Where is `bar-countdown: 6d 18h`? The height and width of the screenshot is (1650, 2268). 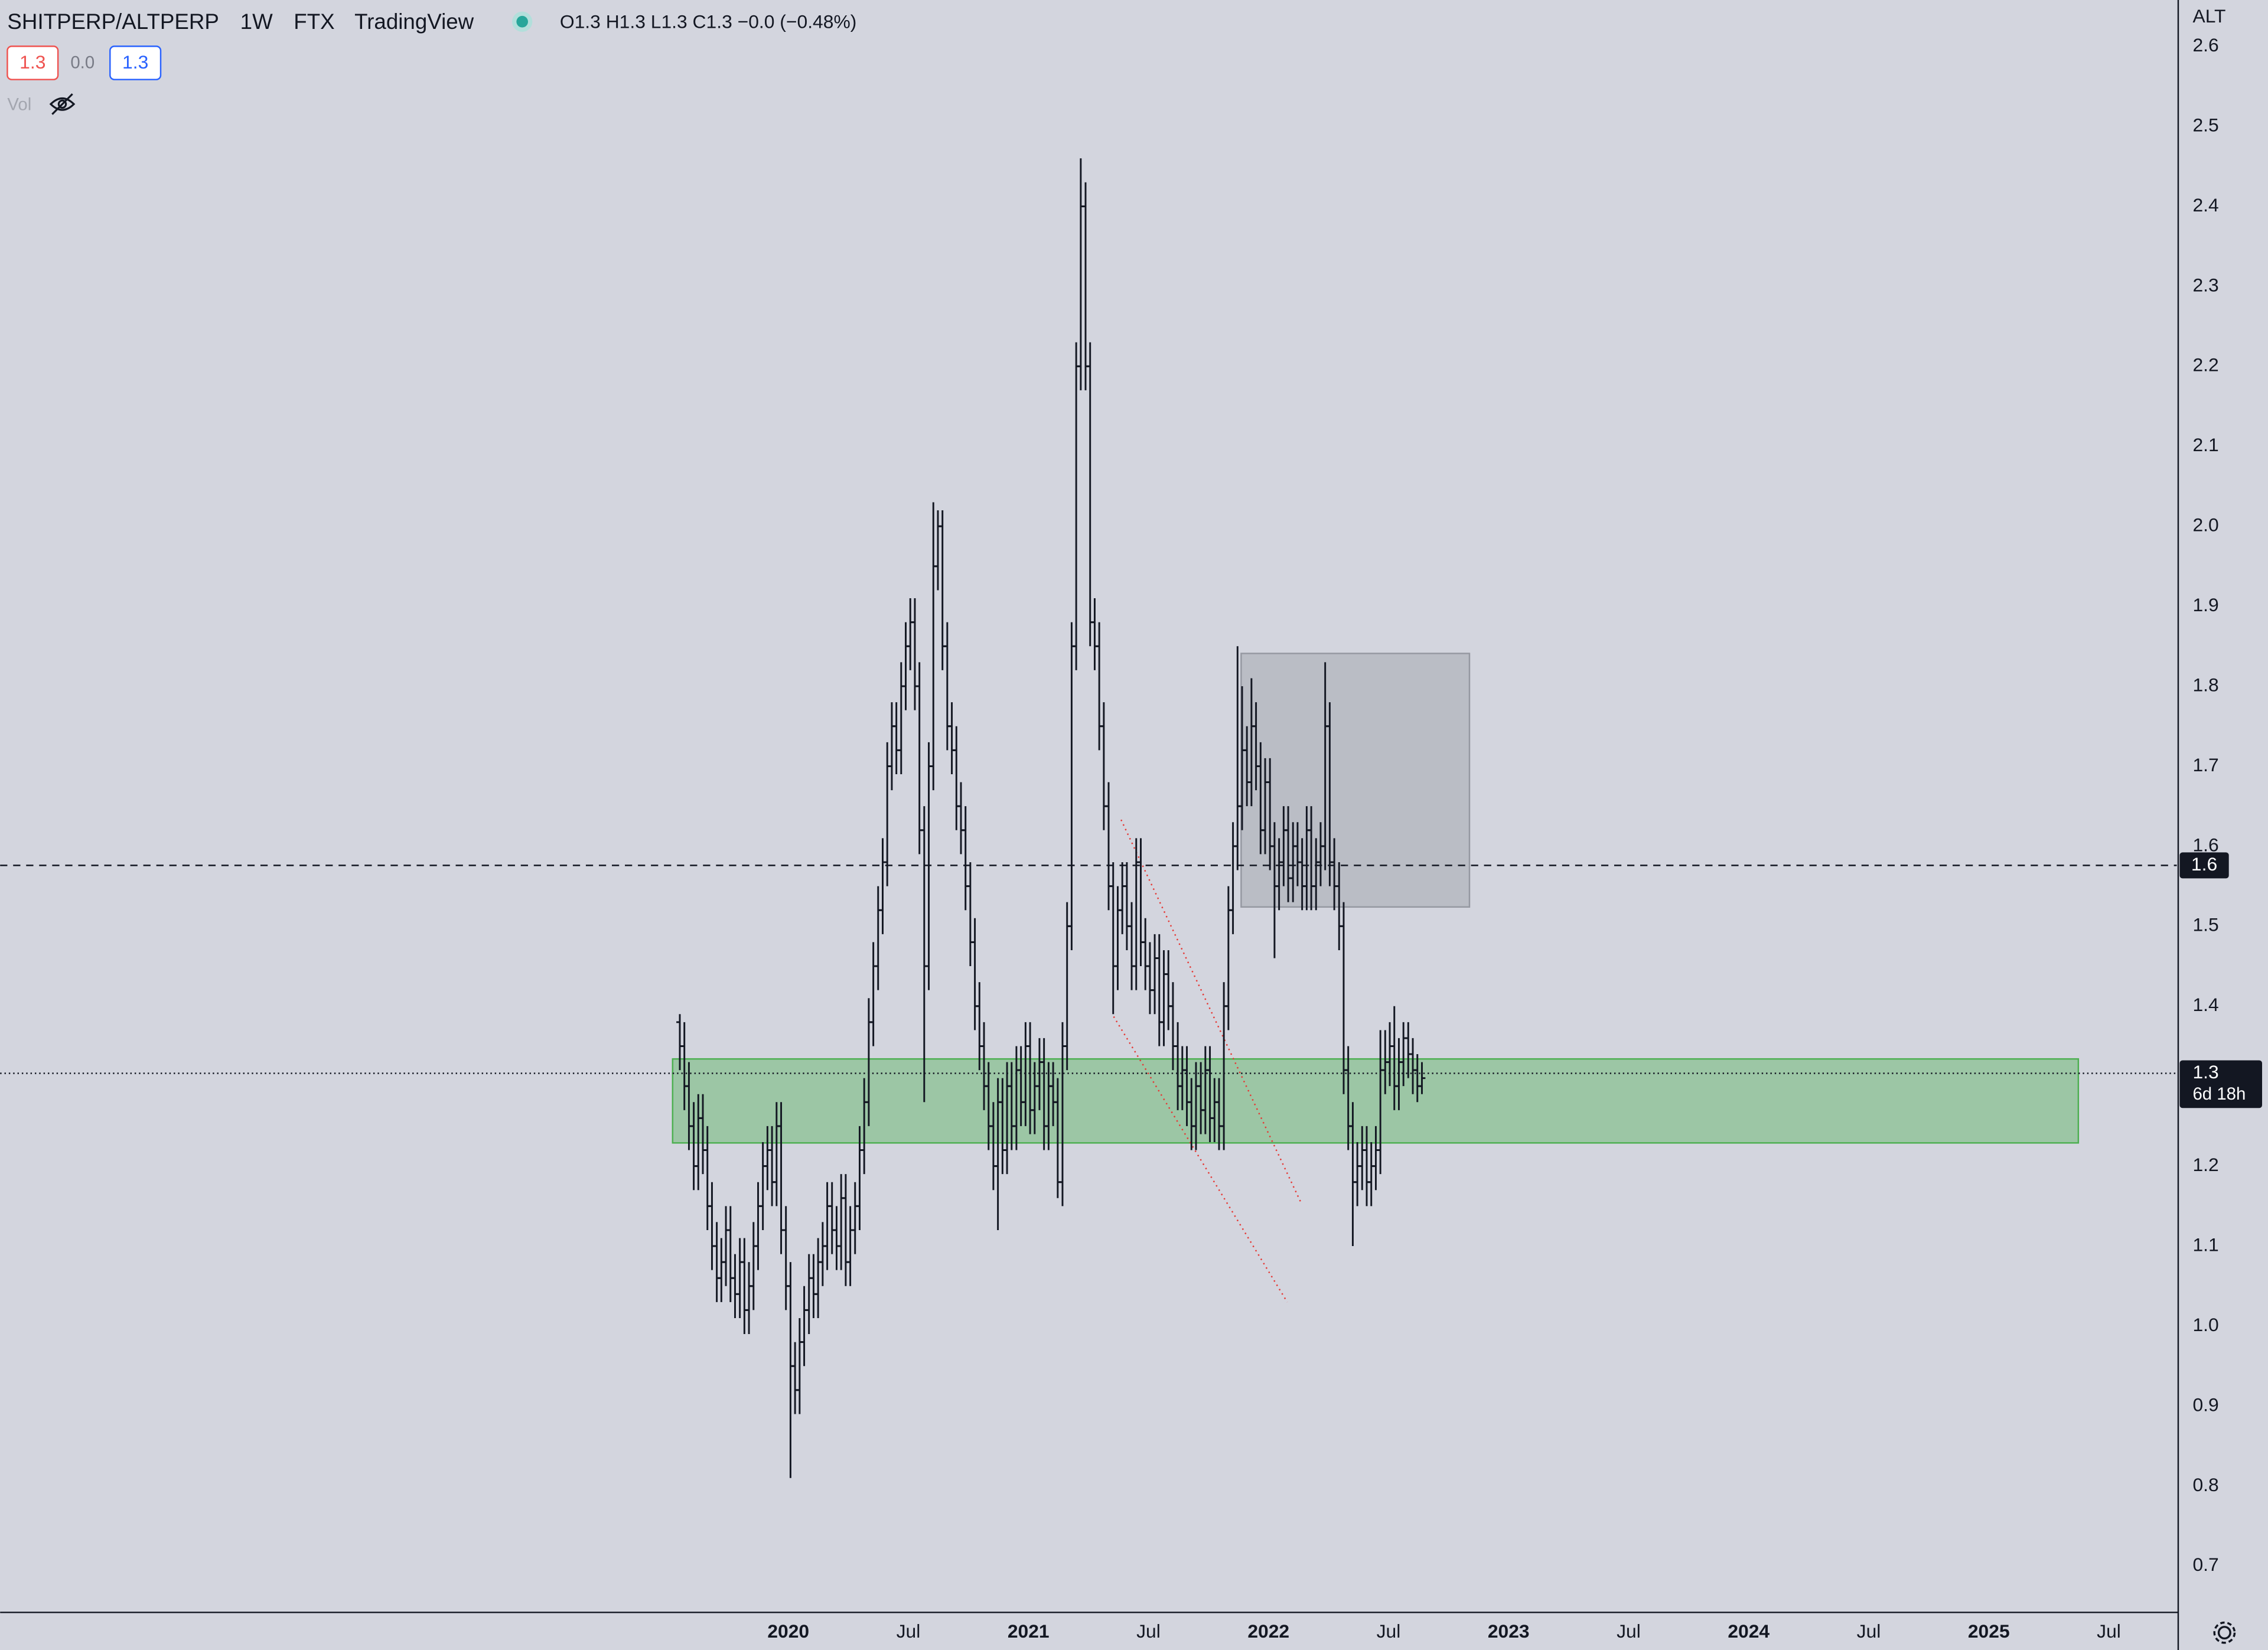
bar-countdown: 6d 18h is located at coordinates (2219, 1094).